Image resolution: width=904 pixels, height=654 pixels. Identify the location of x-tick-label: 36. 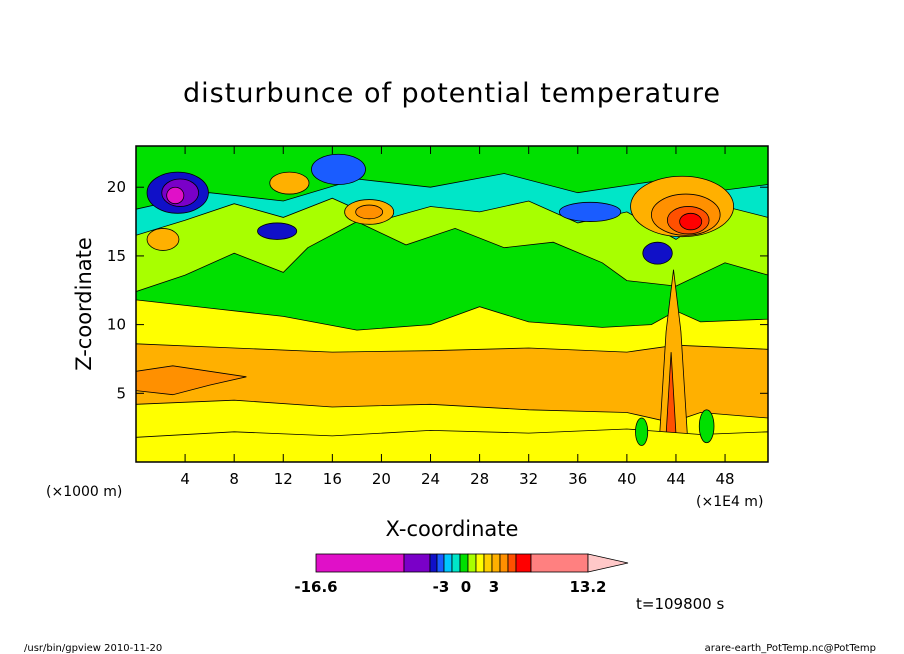
(577, 479).